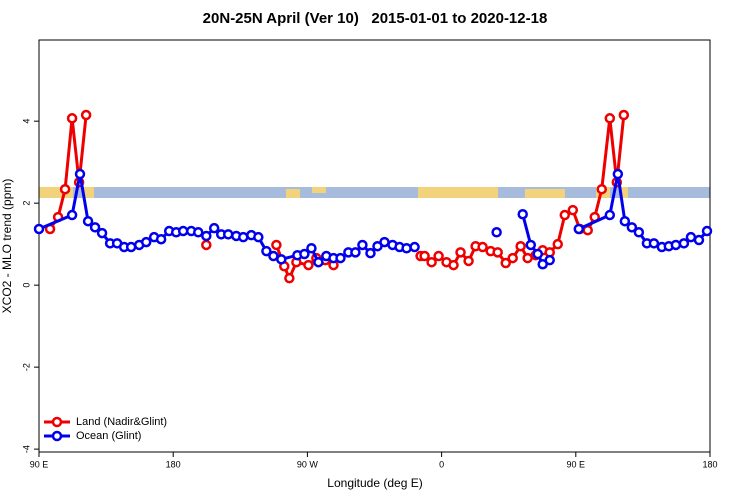  What do you see at coordinates (26, 121) in the screenshot?
I see `y-tick-label: 4` at bounding box center [26, 121].